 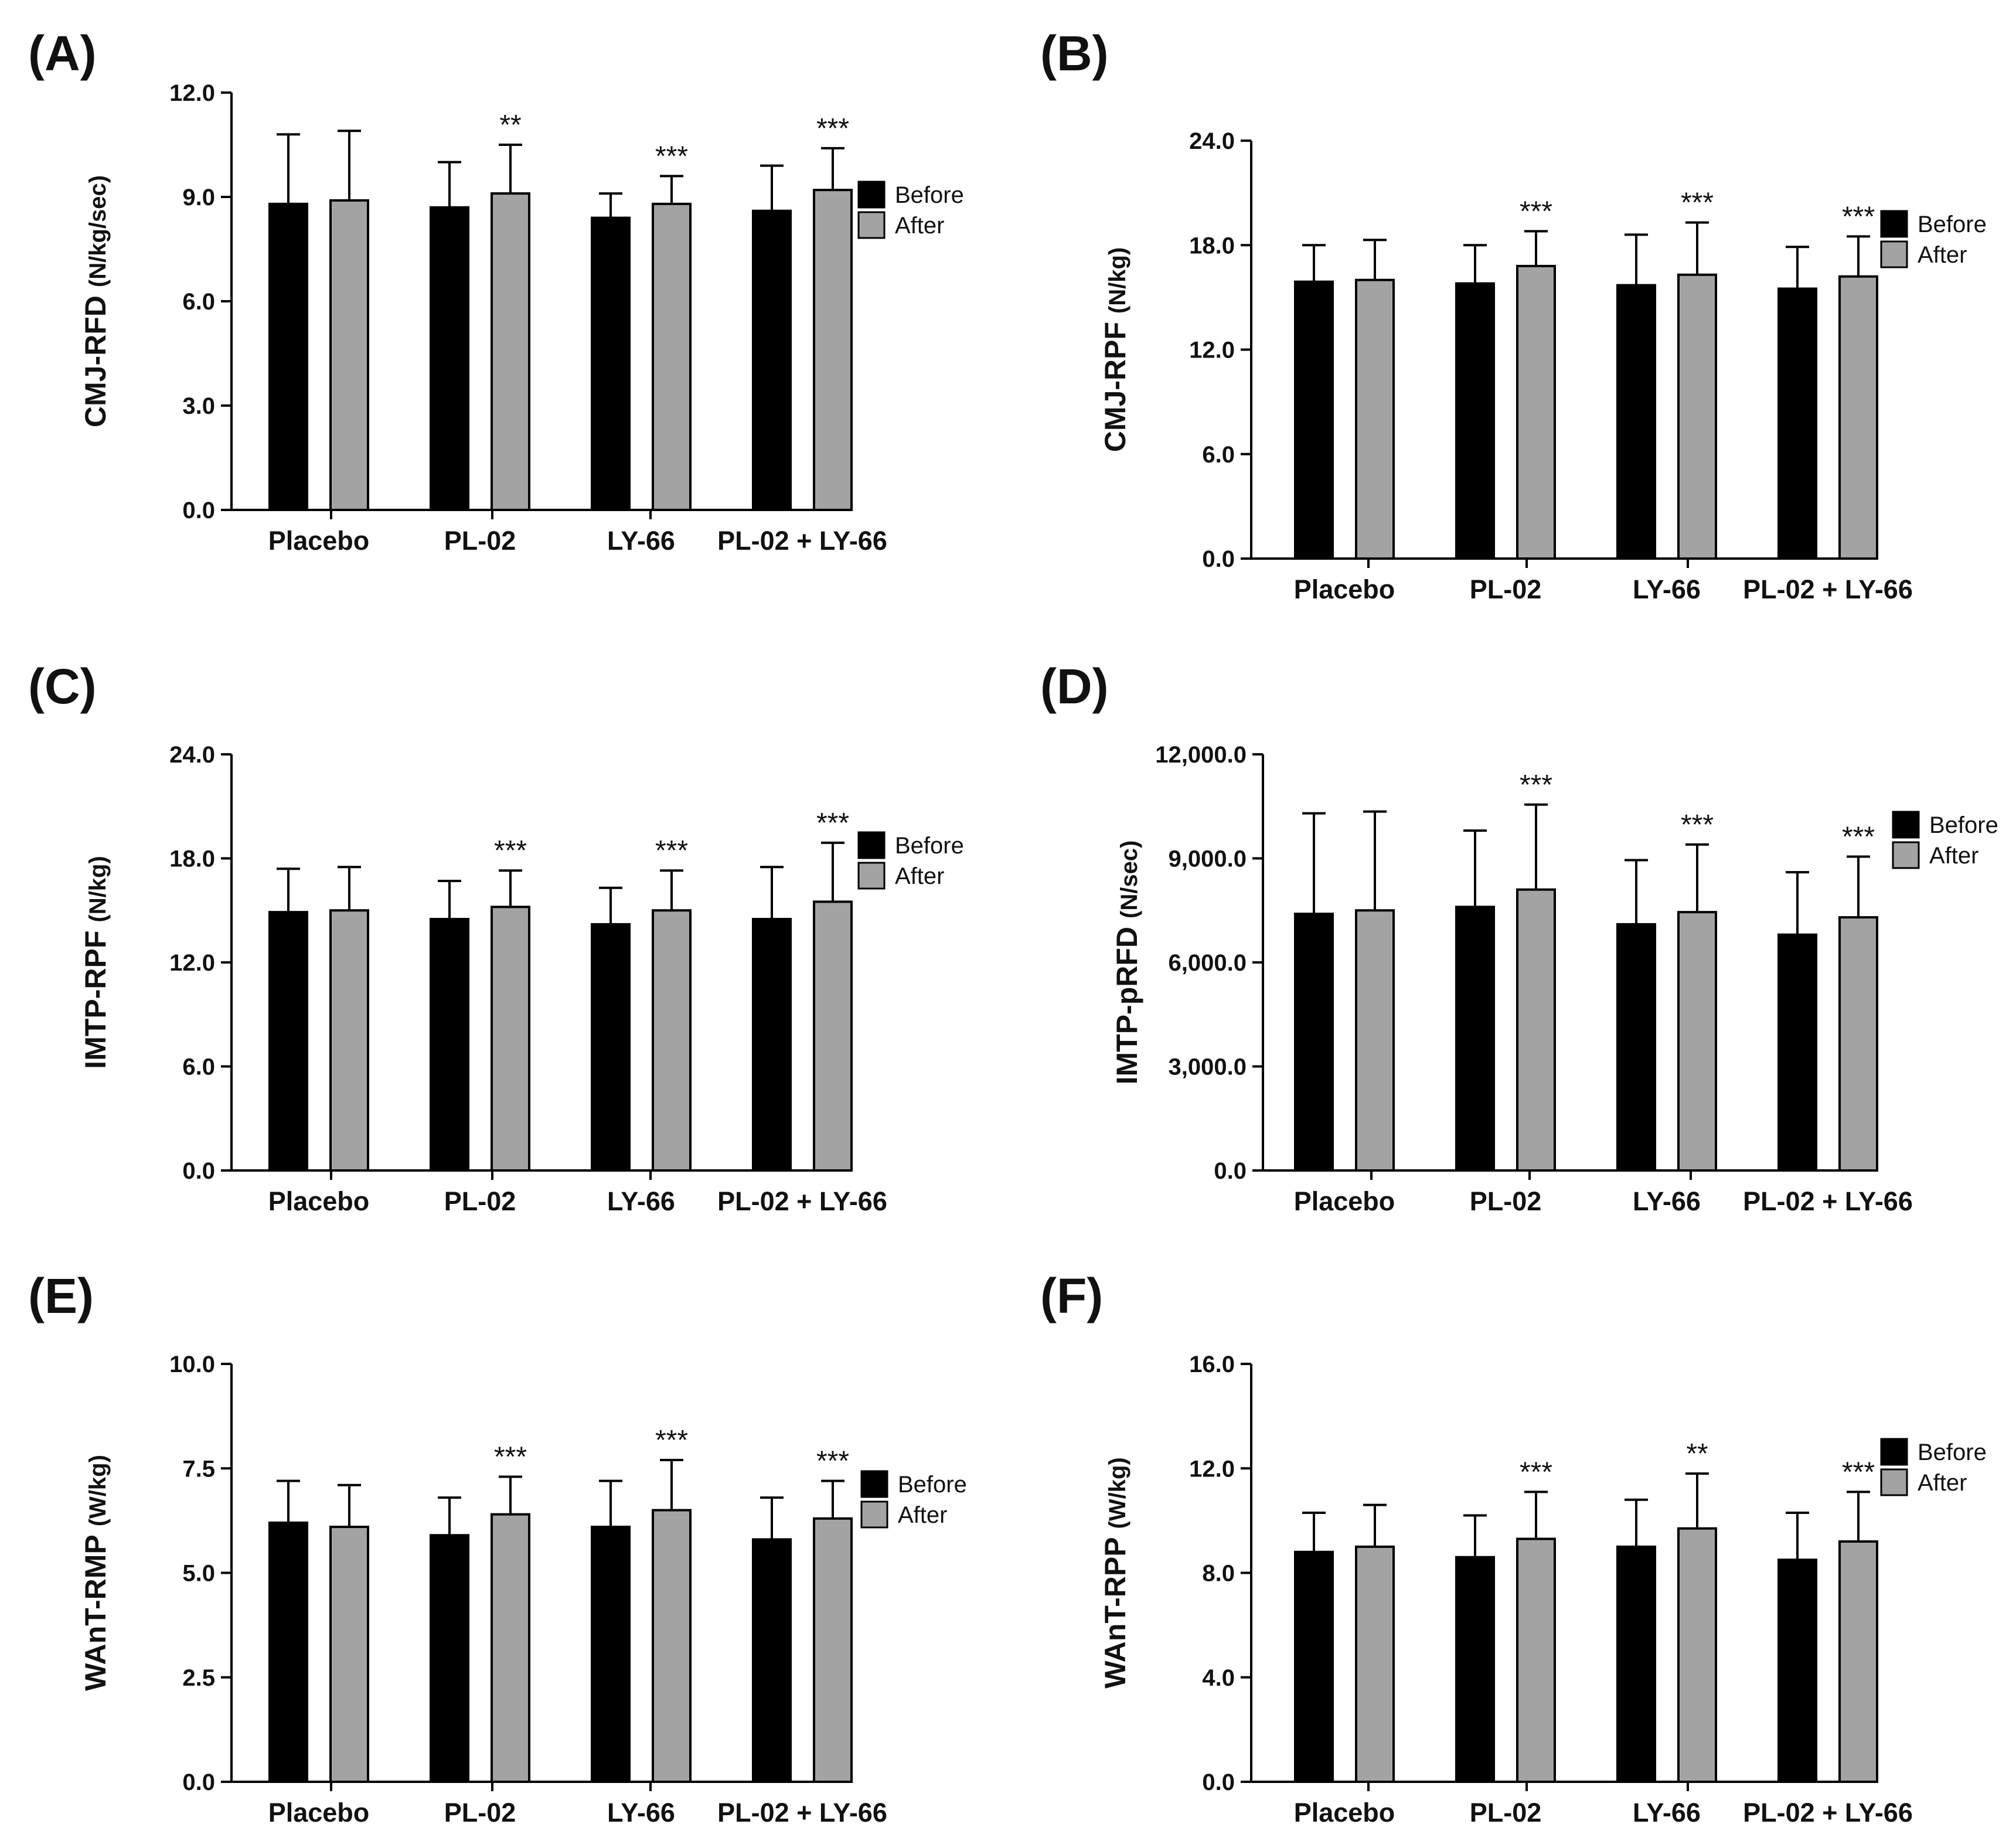 I want to click on panel-letter: (F), so click(x=1071, y=1295).